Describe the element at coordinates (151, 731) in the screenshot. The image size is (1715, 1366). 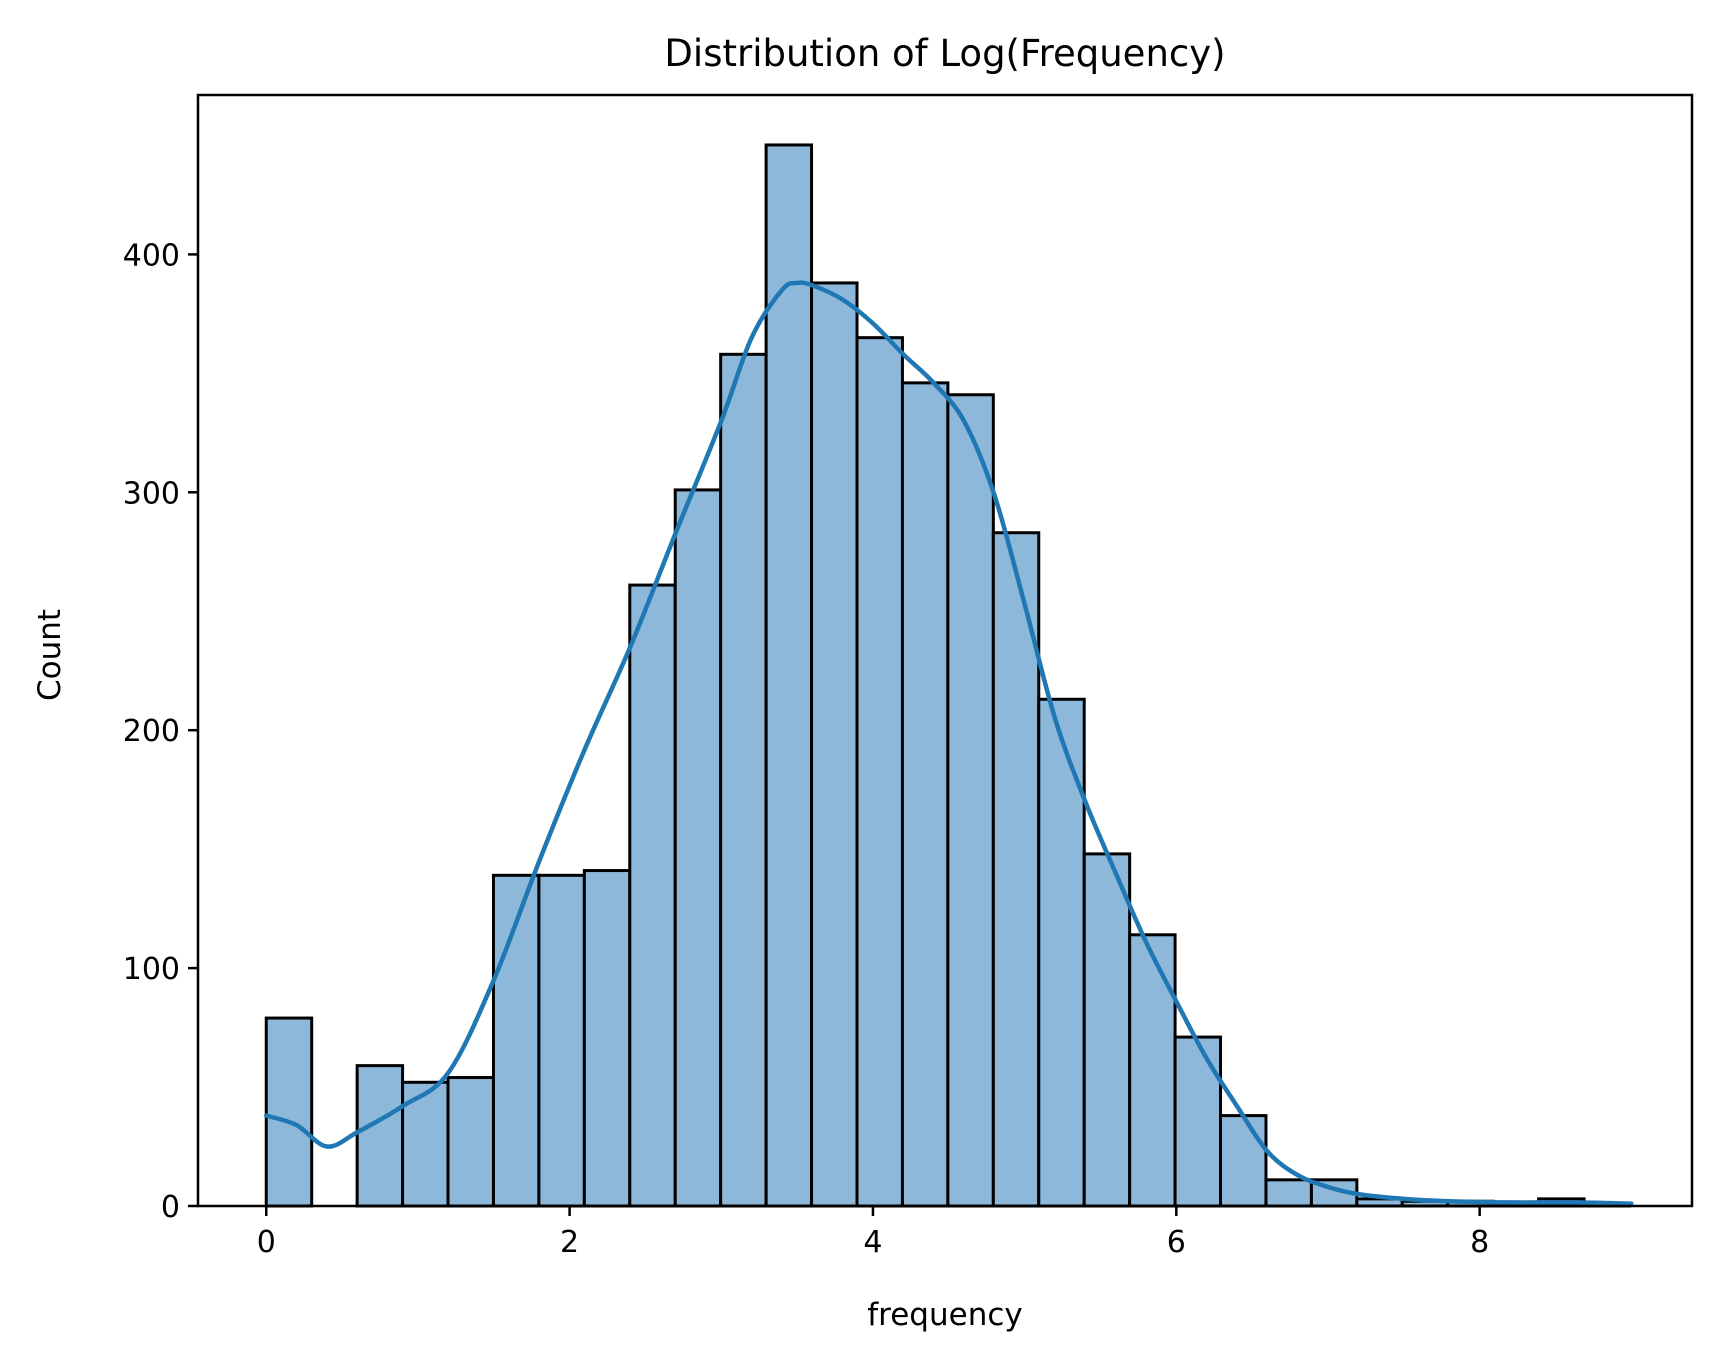
I see `y-tick-label: 200` at that location.